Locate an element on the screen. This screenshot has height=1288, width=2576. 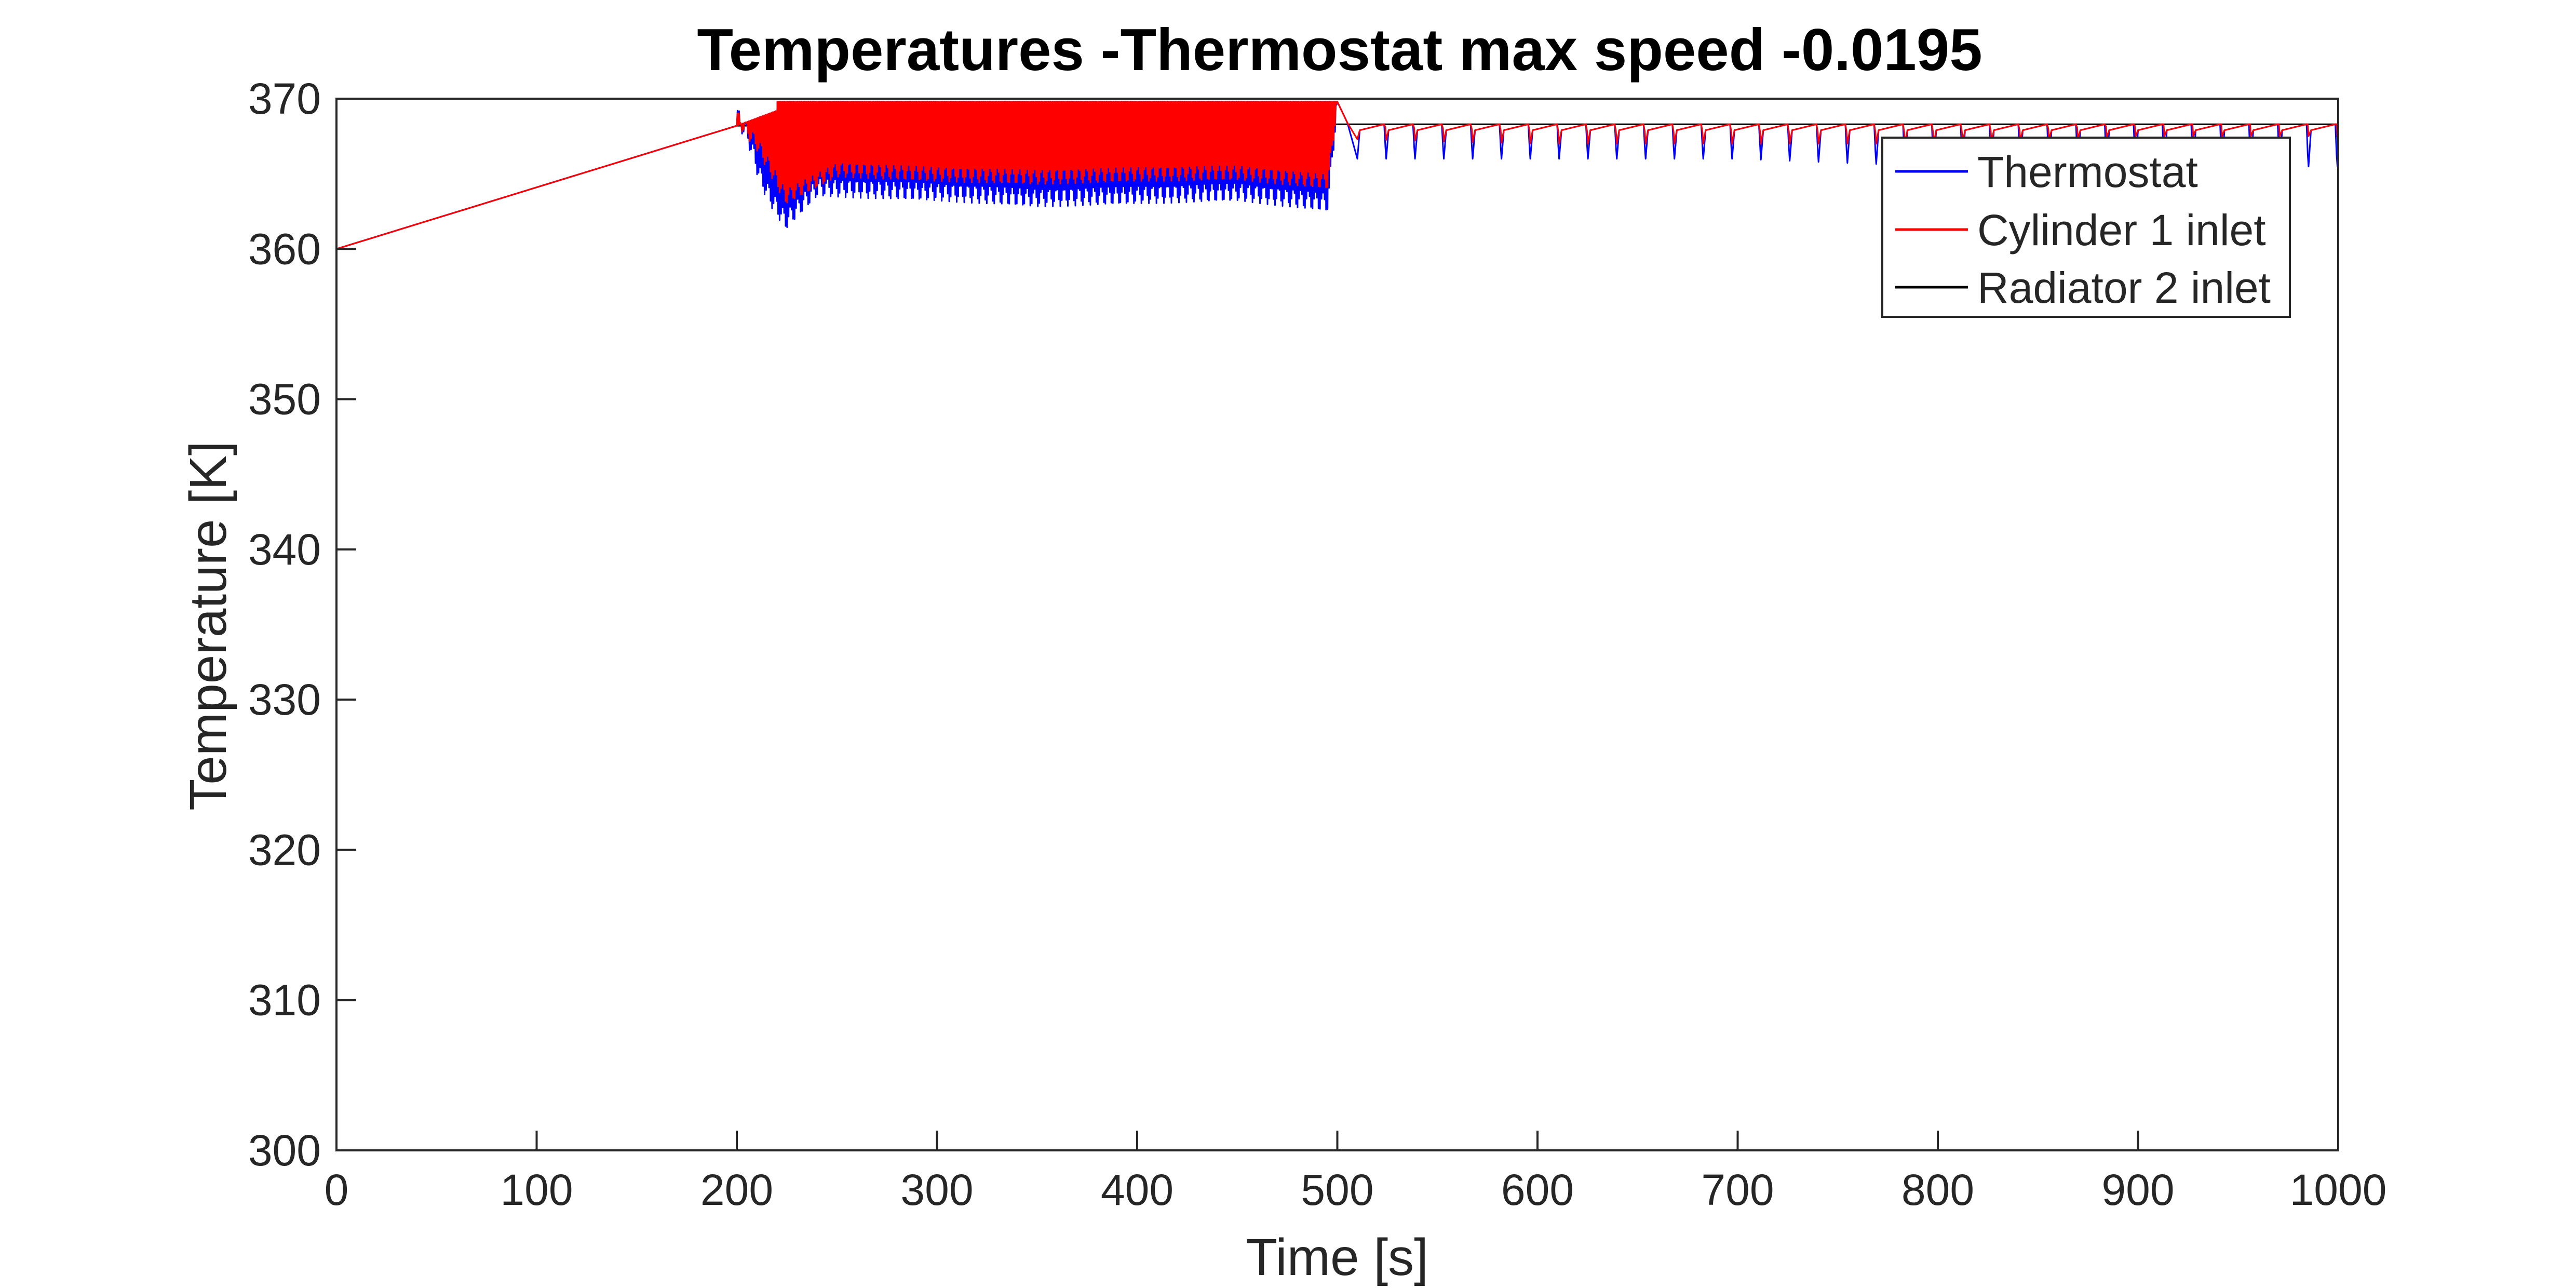
x-tick-label: 800 is located at coordinates (1937, 1190).